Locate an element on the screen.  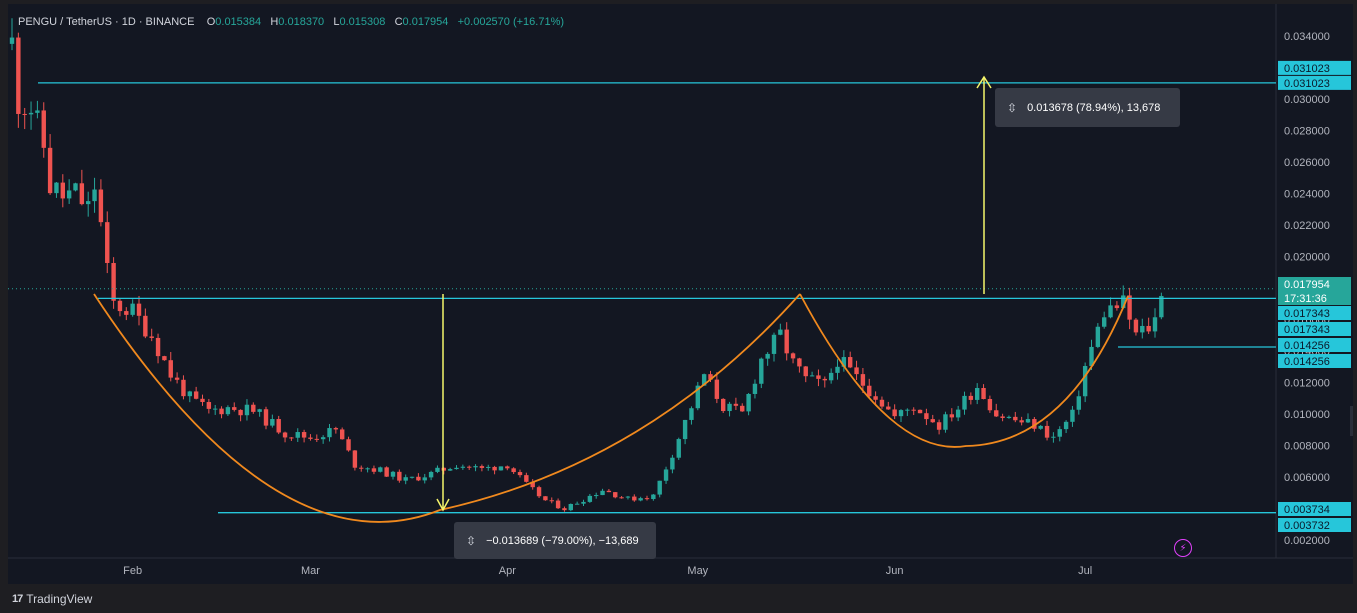
badge-neck-a-bg is located at coordinates (1314, 313).